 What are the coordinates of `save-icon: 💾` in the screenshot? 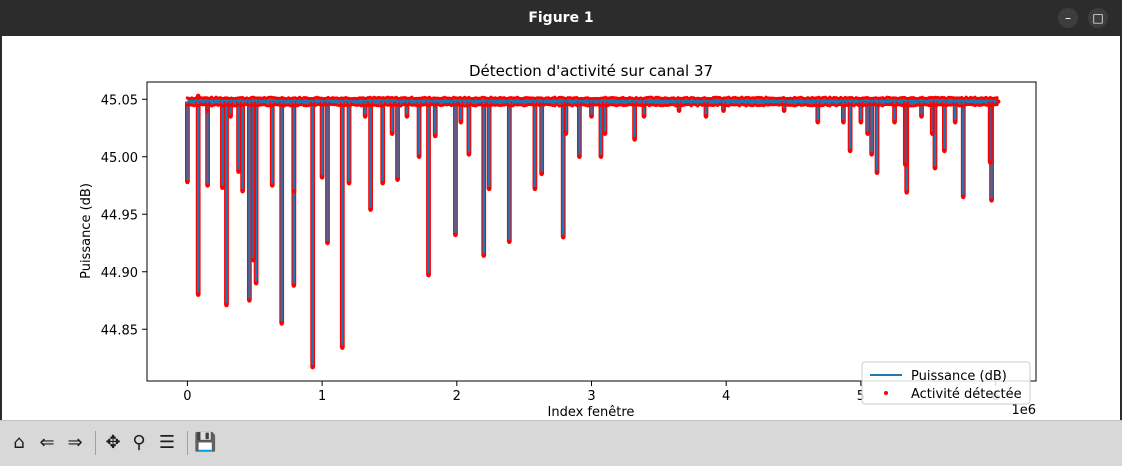 It's located at (205, 442).